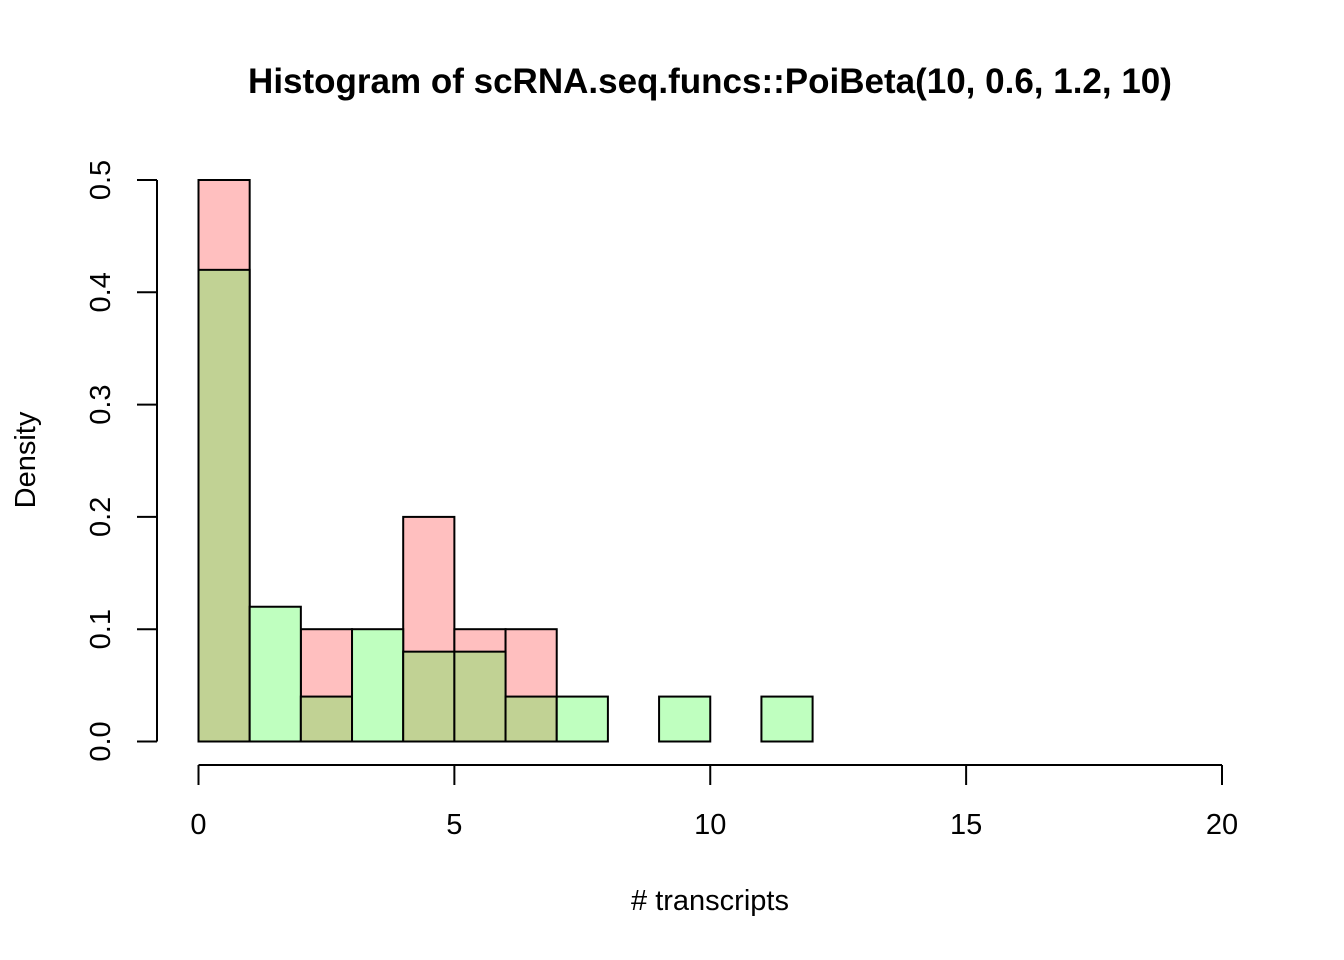 The width and height of the screenshot is (1344, 960). Describe the element at coordinates (714, 802) in the screenshot. I see `x-axis: 0 5 10 15 20` at that location.